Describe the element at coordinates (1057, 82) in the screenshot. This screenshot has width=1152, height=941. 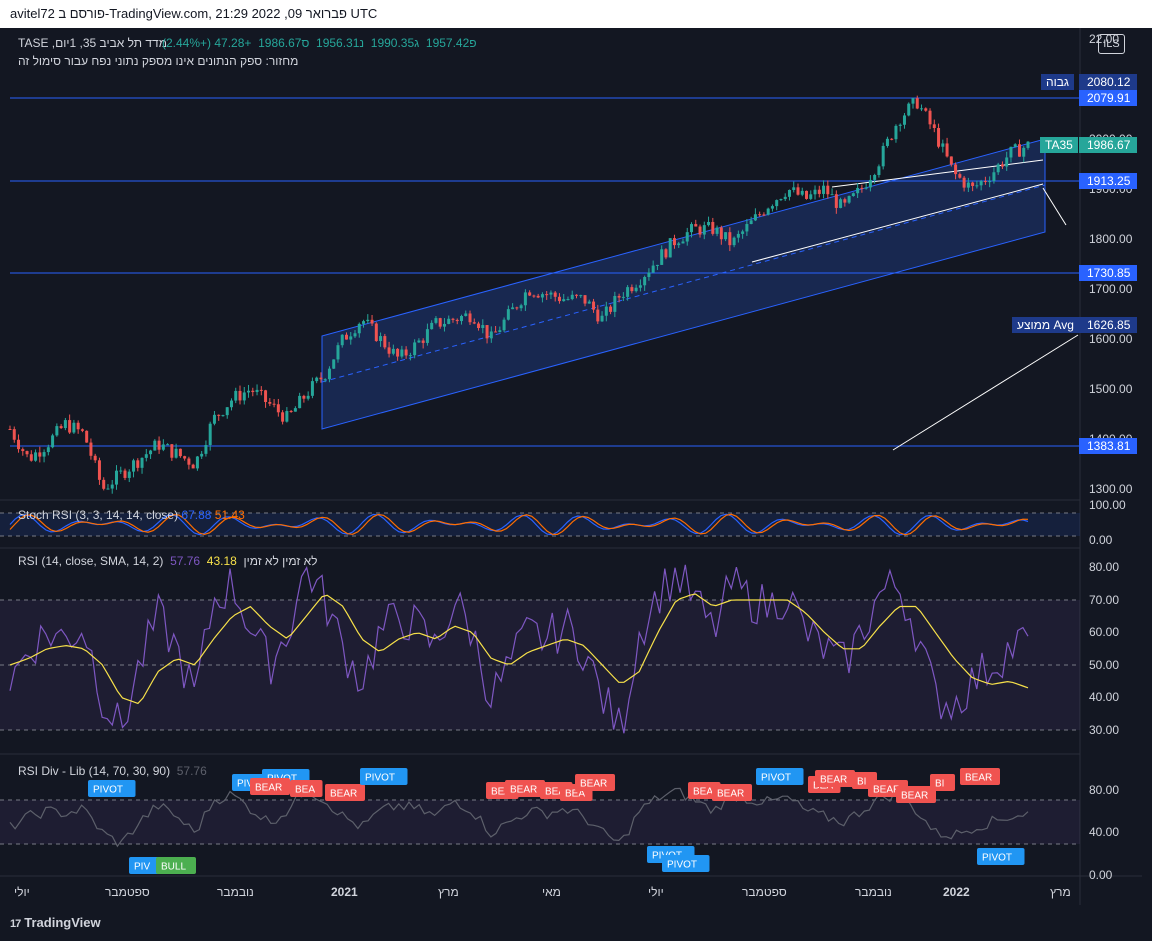
I see `high-side-label: גבוה` at that location.